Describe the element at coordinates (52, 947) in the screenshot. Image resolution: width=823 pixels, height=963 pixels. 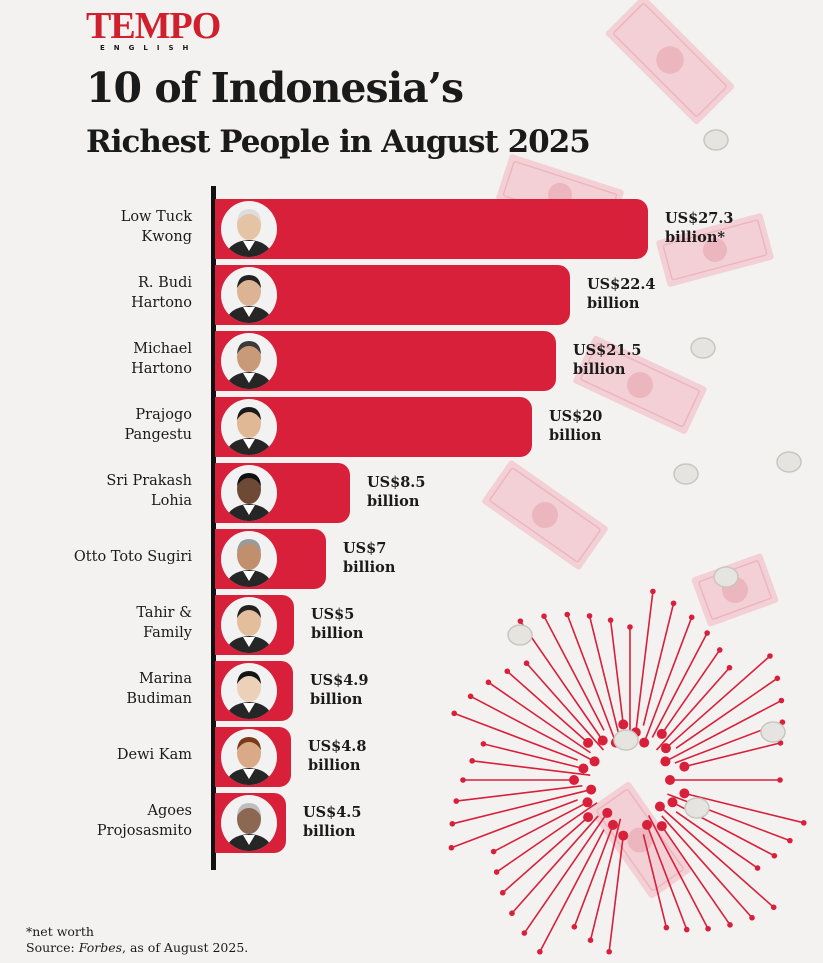
I see `source-prefix: Source:` at that location.